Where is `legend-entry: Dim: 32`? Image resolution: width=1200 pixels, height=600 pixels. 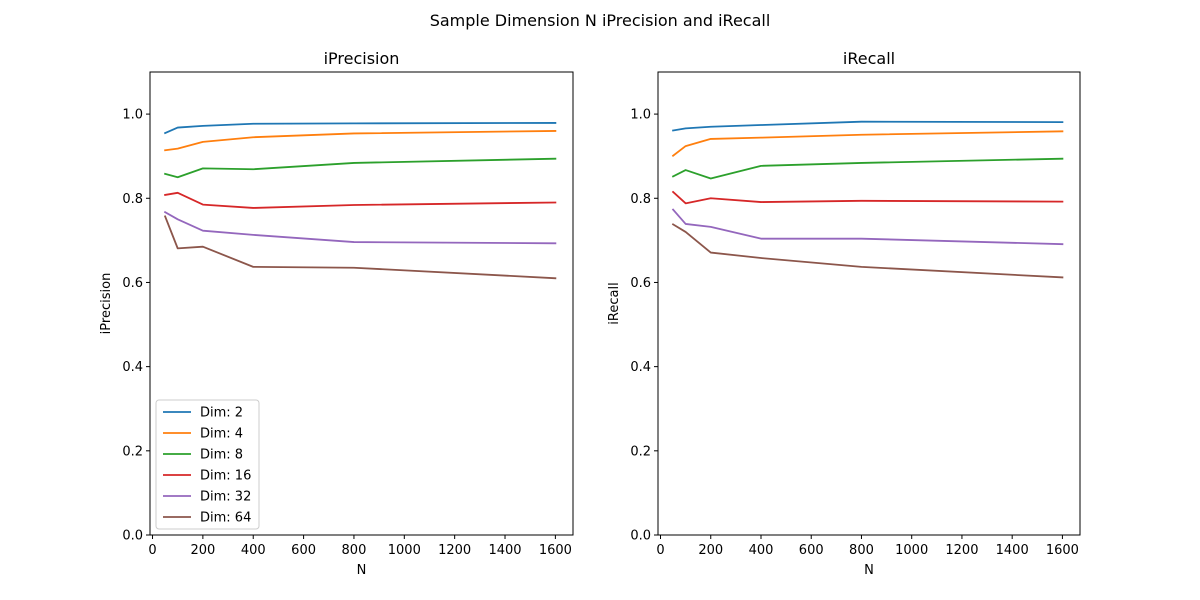 legend-entry: Dim: 32 is located at coordinates (225, 497).